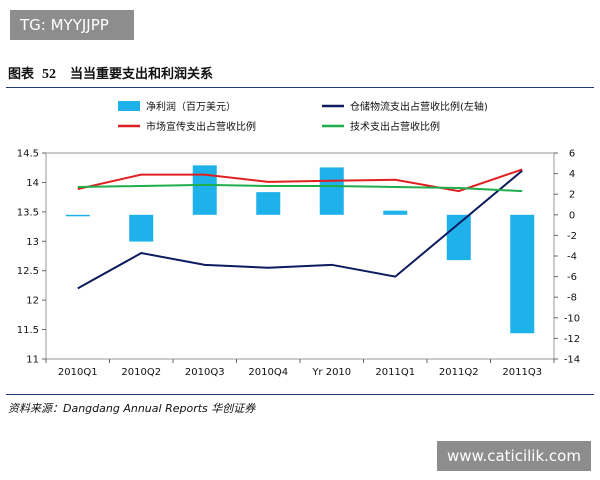  What do you see at coordinates (572, 257) in the screenshot?
I see `right-axis-tick-label: -4` at bounding box center [572, 257].